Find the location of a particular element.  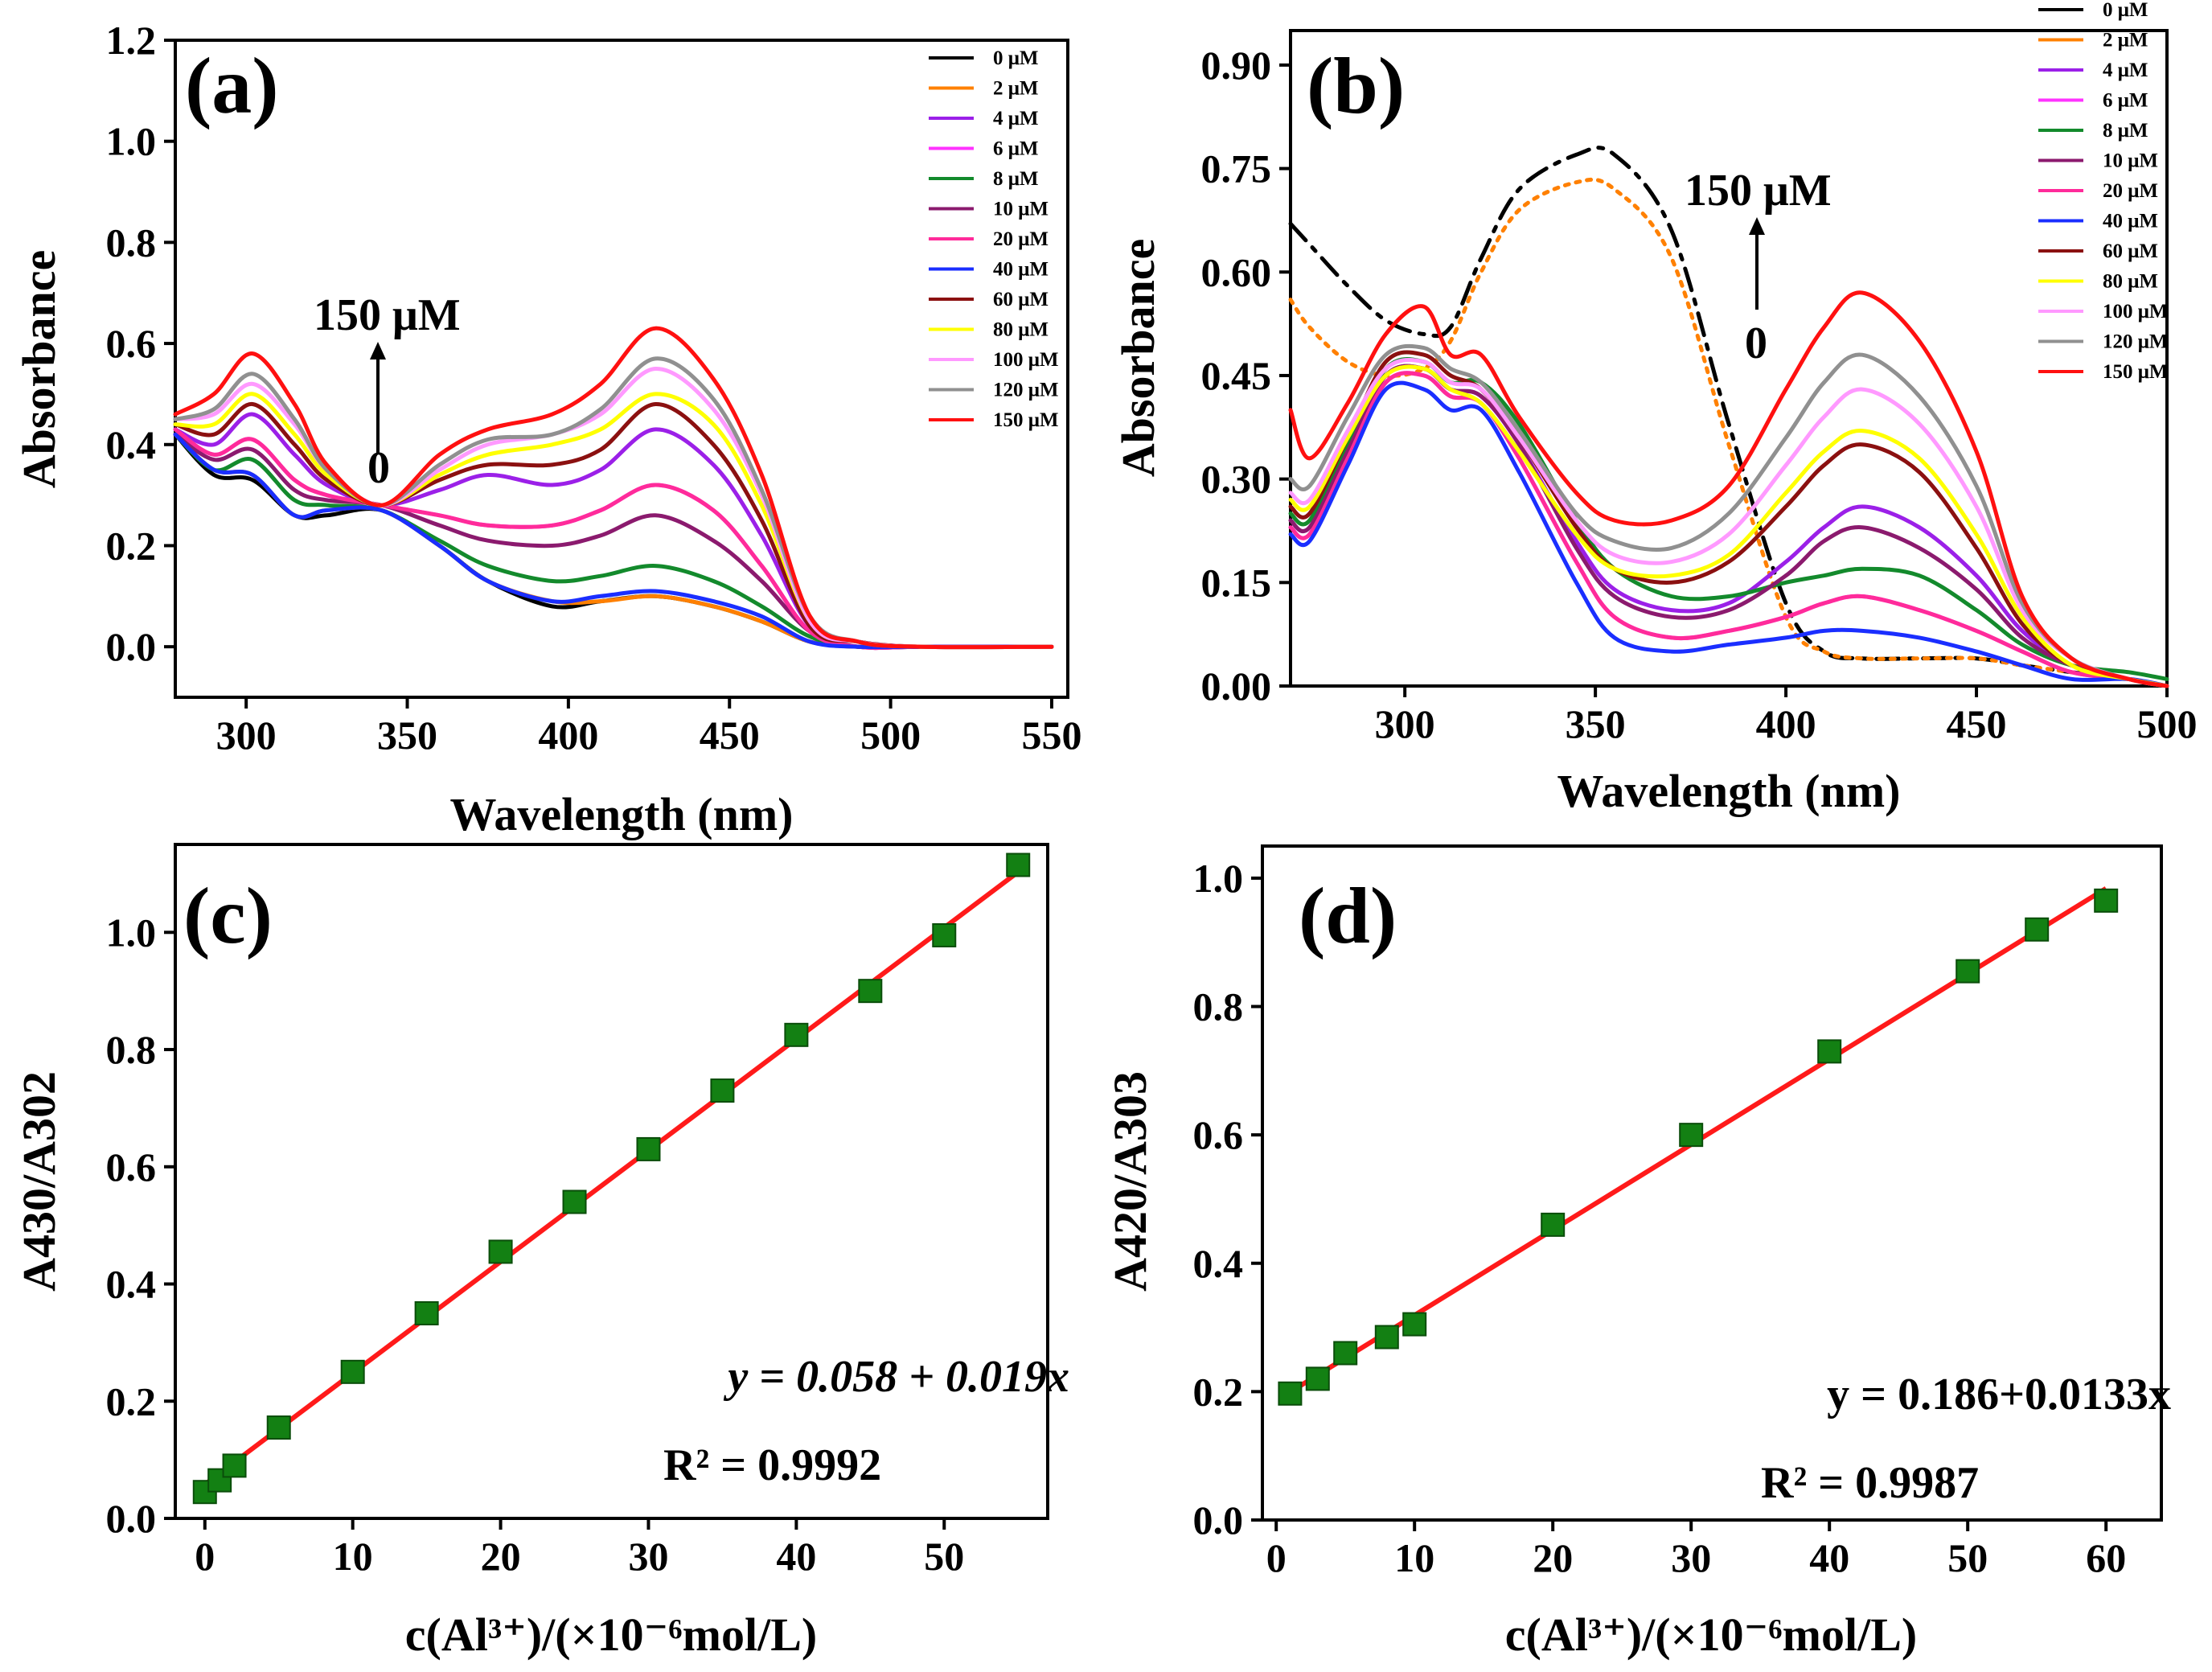

panel-b-curves is located at coordinates (1728, 417).